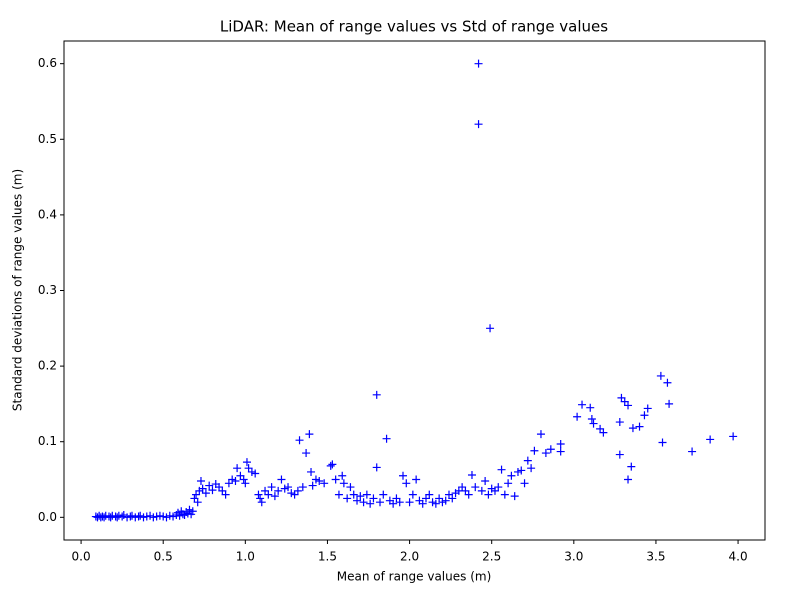  Describe the element at coordinates (491, 557) in the screenshot. I see `x-tick-label: 2.5` at that location.